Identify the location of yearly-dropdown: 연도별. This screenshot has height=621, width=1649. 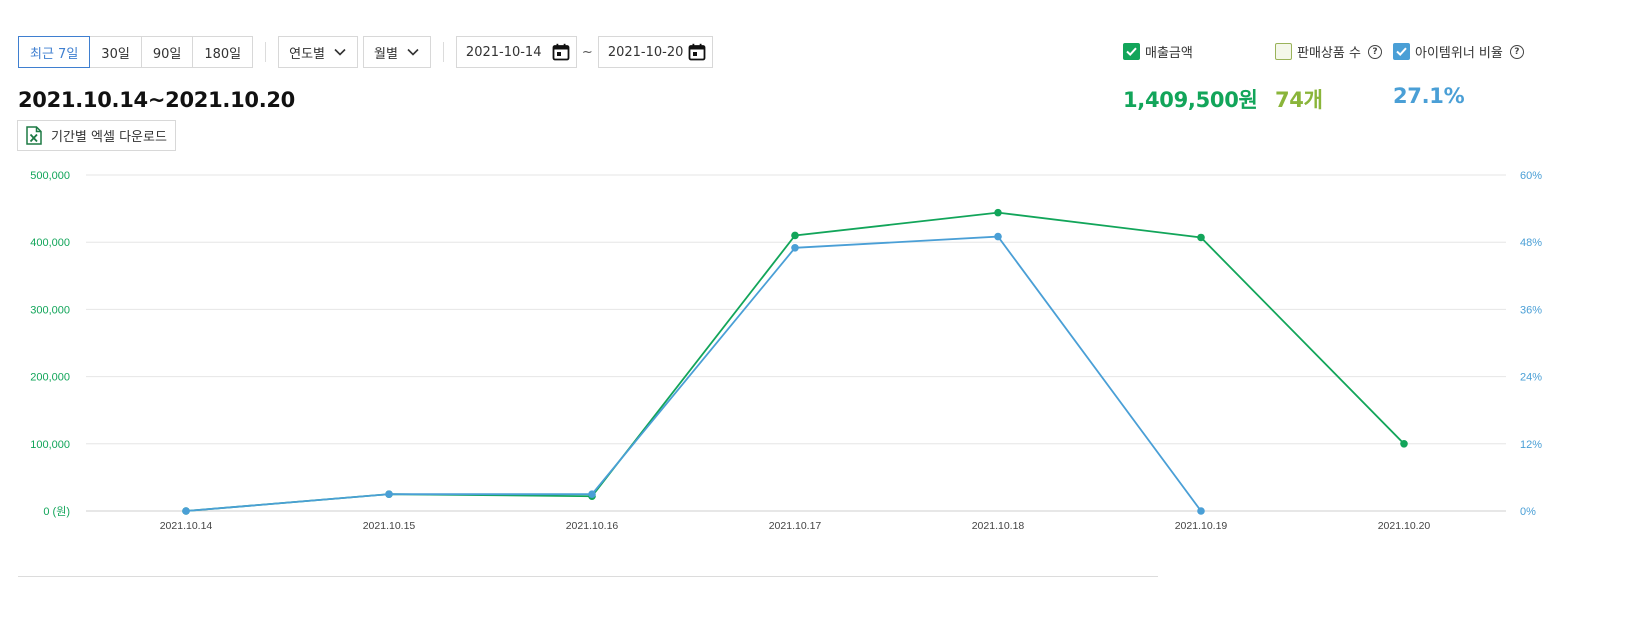
(318, 52).